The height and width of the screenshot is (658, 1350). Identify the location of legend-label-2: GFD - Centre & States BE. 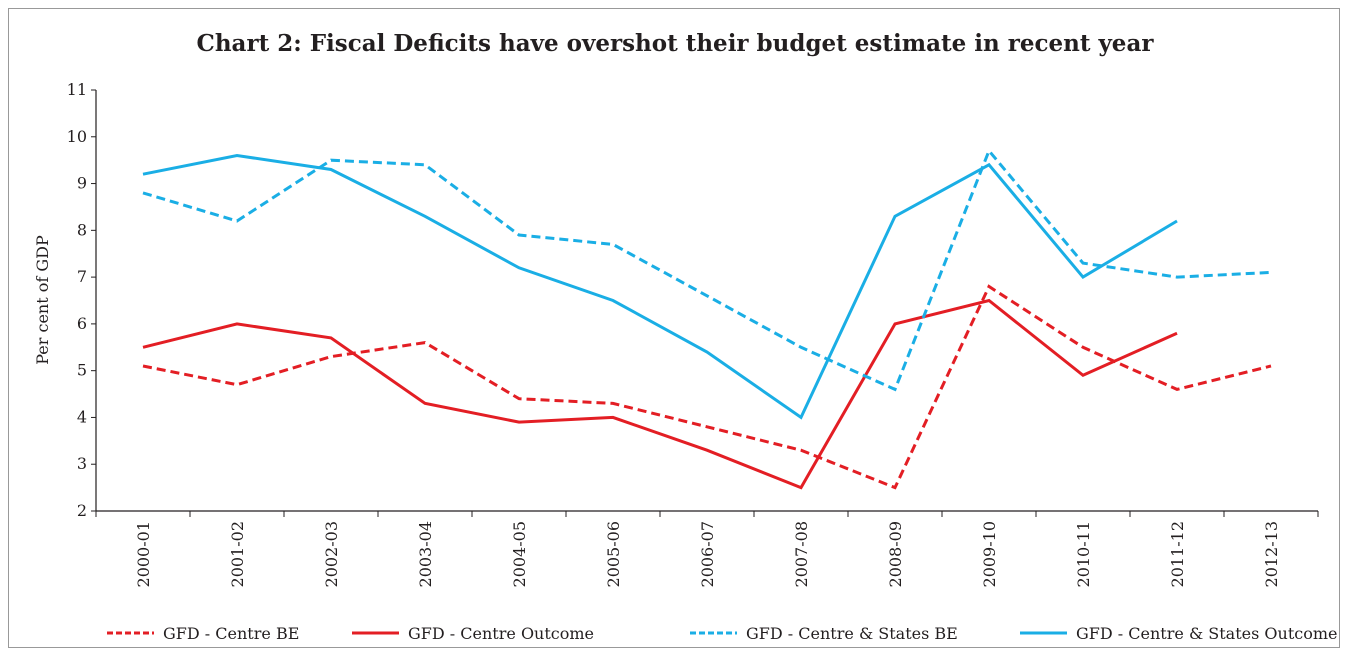
(852, 633).